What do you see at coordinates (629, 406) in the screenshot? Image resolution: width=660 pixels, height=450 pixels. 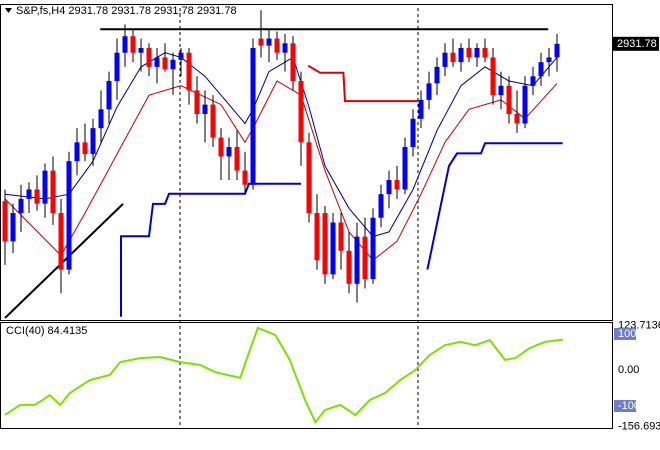 I see `y-tick-label: -100` at bounding box center [629, 406].